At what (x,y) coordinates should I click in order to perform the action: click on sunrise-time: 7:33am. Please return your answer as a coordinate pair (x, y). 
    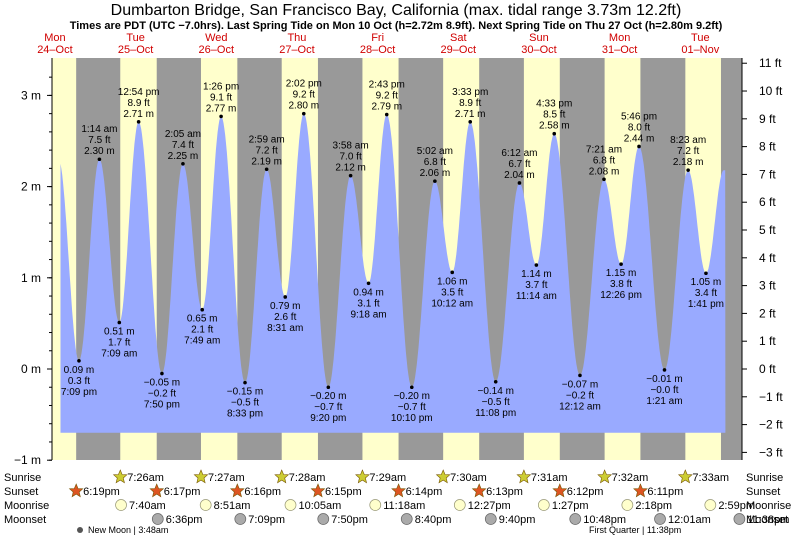
    Looking at the image, I should click on (710, 478).